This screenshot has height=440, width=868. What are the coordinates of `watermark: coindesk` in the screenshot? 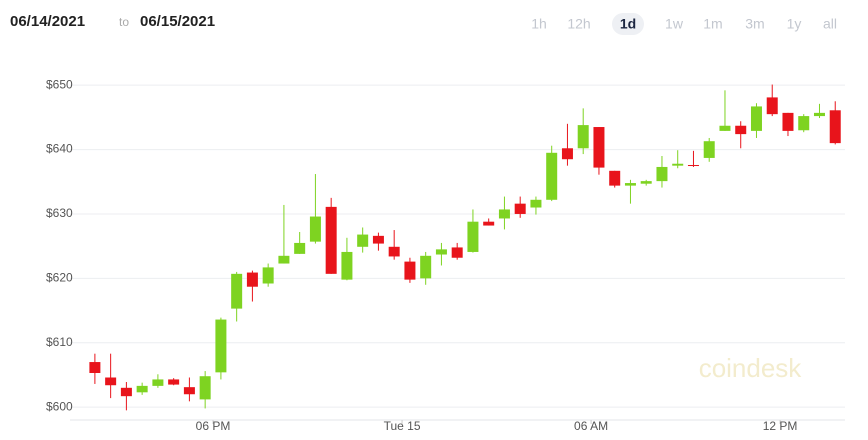 It's located at (751, 368).